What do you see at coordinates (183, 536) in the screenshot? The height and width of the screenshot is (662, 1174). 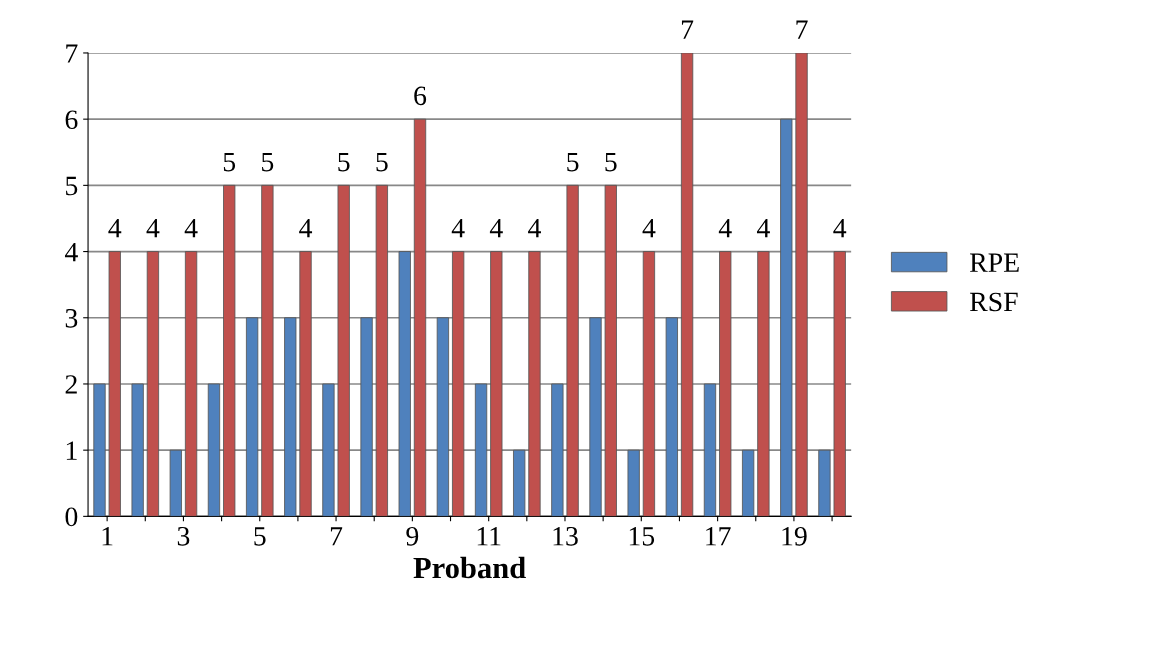 I see `x-tick-label: 3` at bounding box center [183, 536].